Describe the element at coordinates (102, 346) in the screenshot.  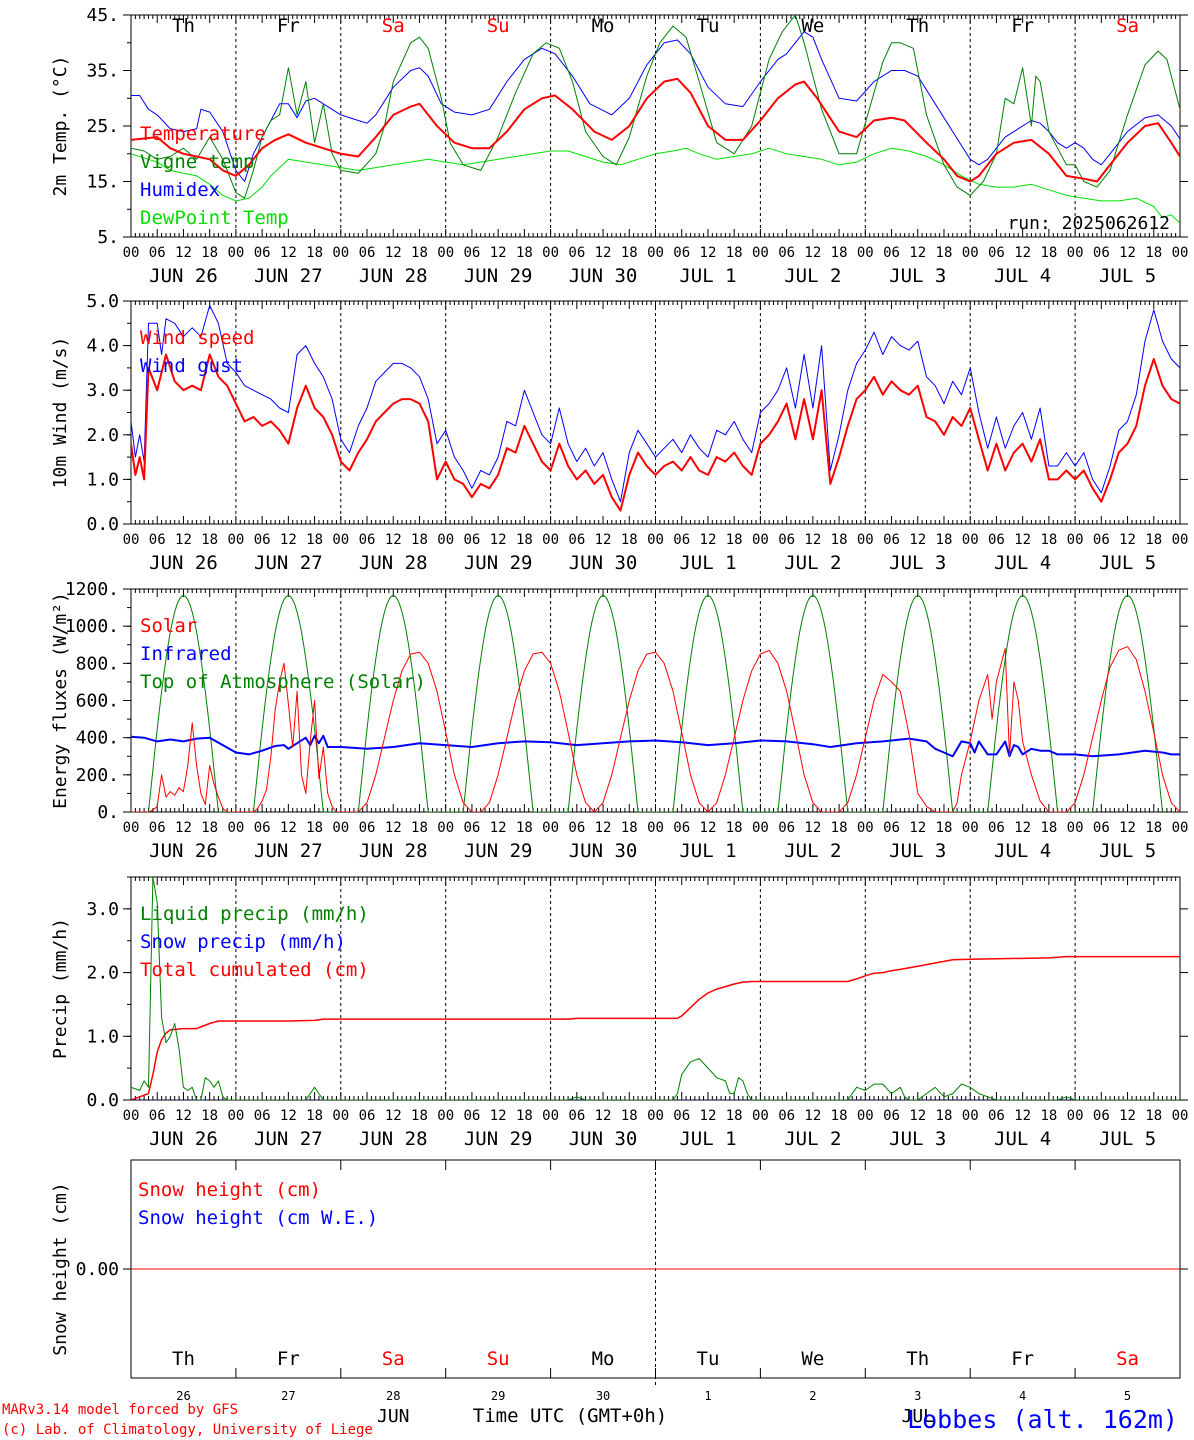
I see `y-tick-label: 4.0` at that location.